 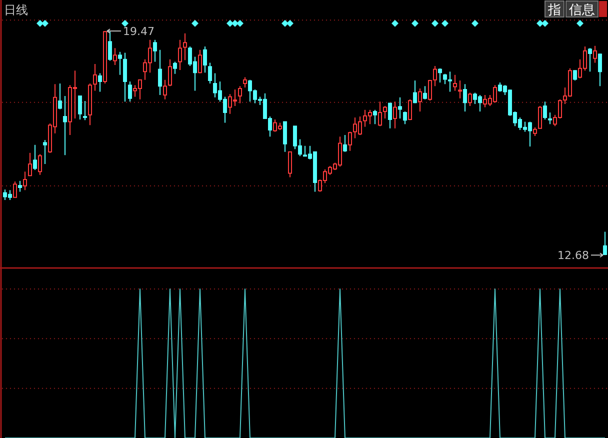 I want to click on annotation: 19.47, so click(x=138, y=31).